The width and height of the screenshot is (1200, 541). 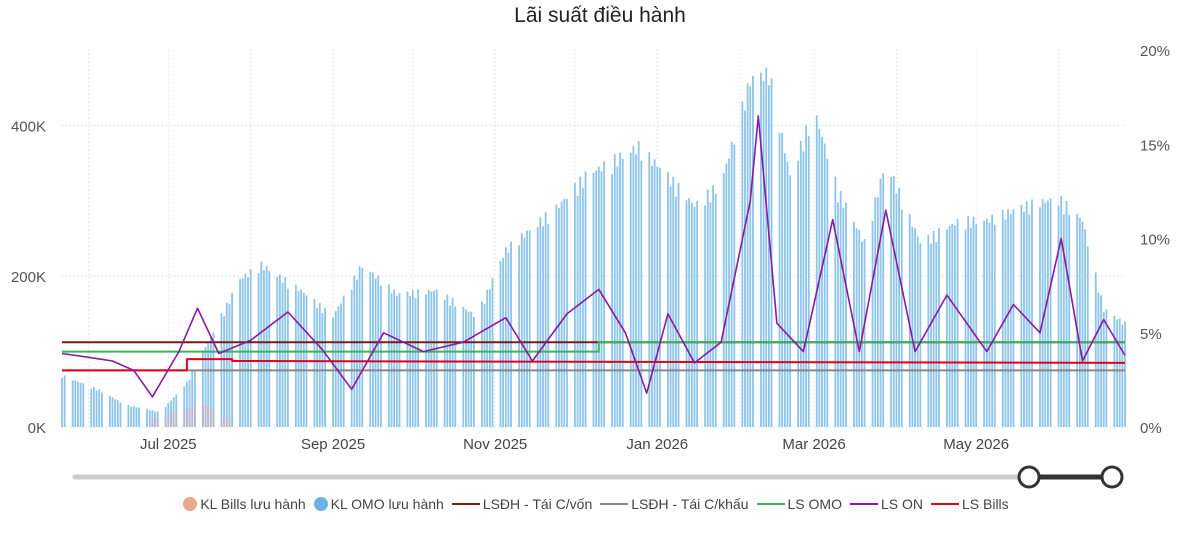 I want to click on legend-dot-icon, so click(x=190, y=504).